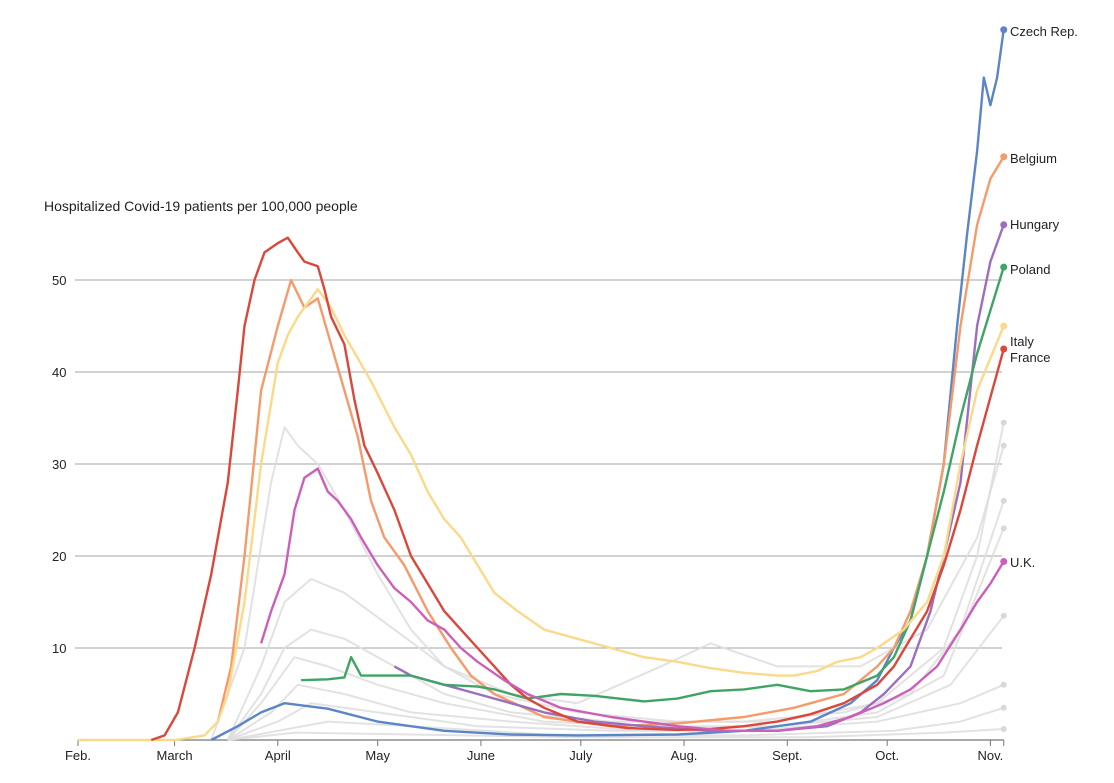  I want to click on x-tick-label: Oct., so click(887, 755).